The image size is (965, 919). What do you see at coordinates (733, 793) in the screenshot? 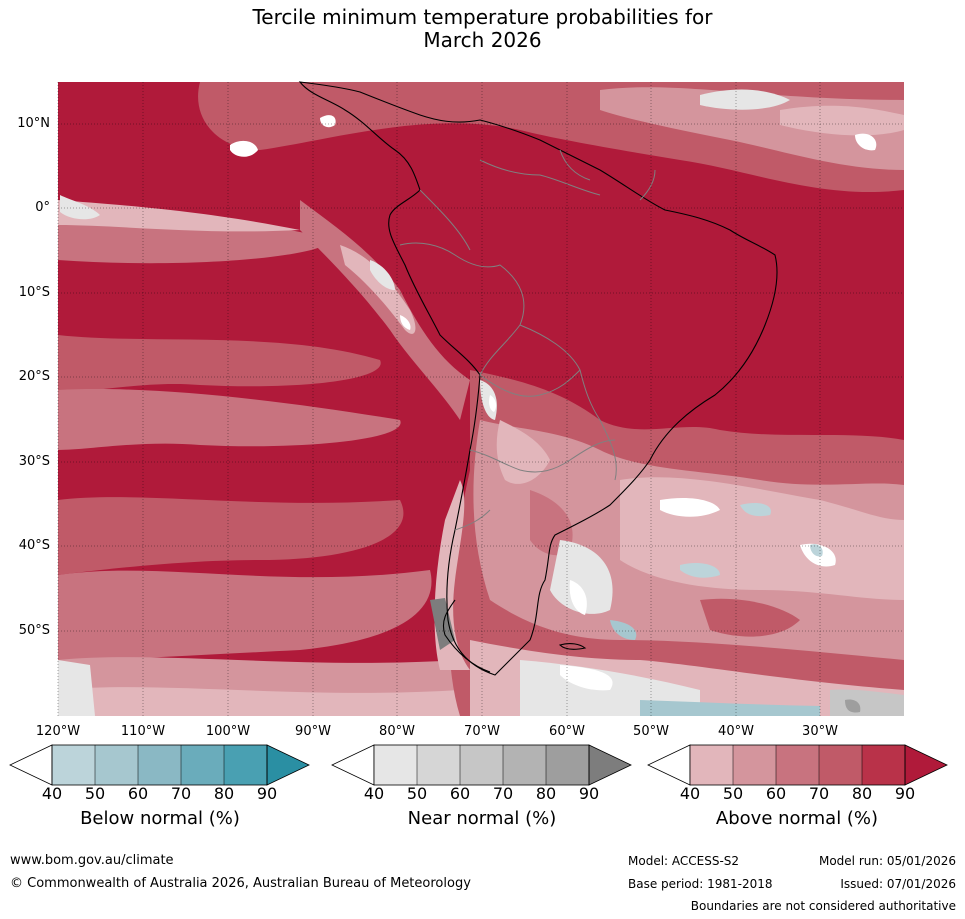
I see `cb-above-tick: 50` at bounding box center [733, 793].